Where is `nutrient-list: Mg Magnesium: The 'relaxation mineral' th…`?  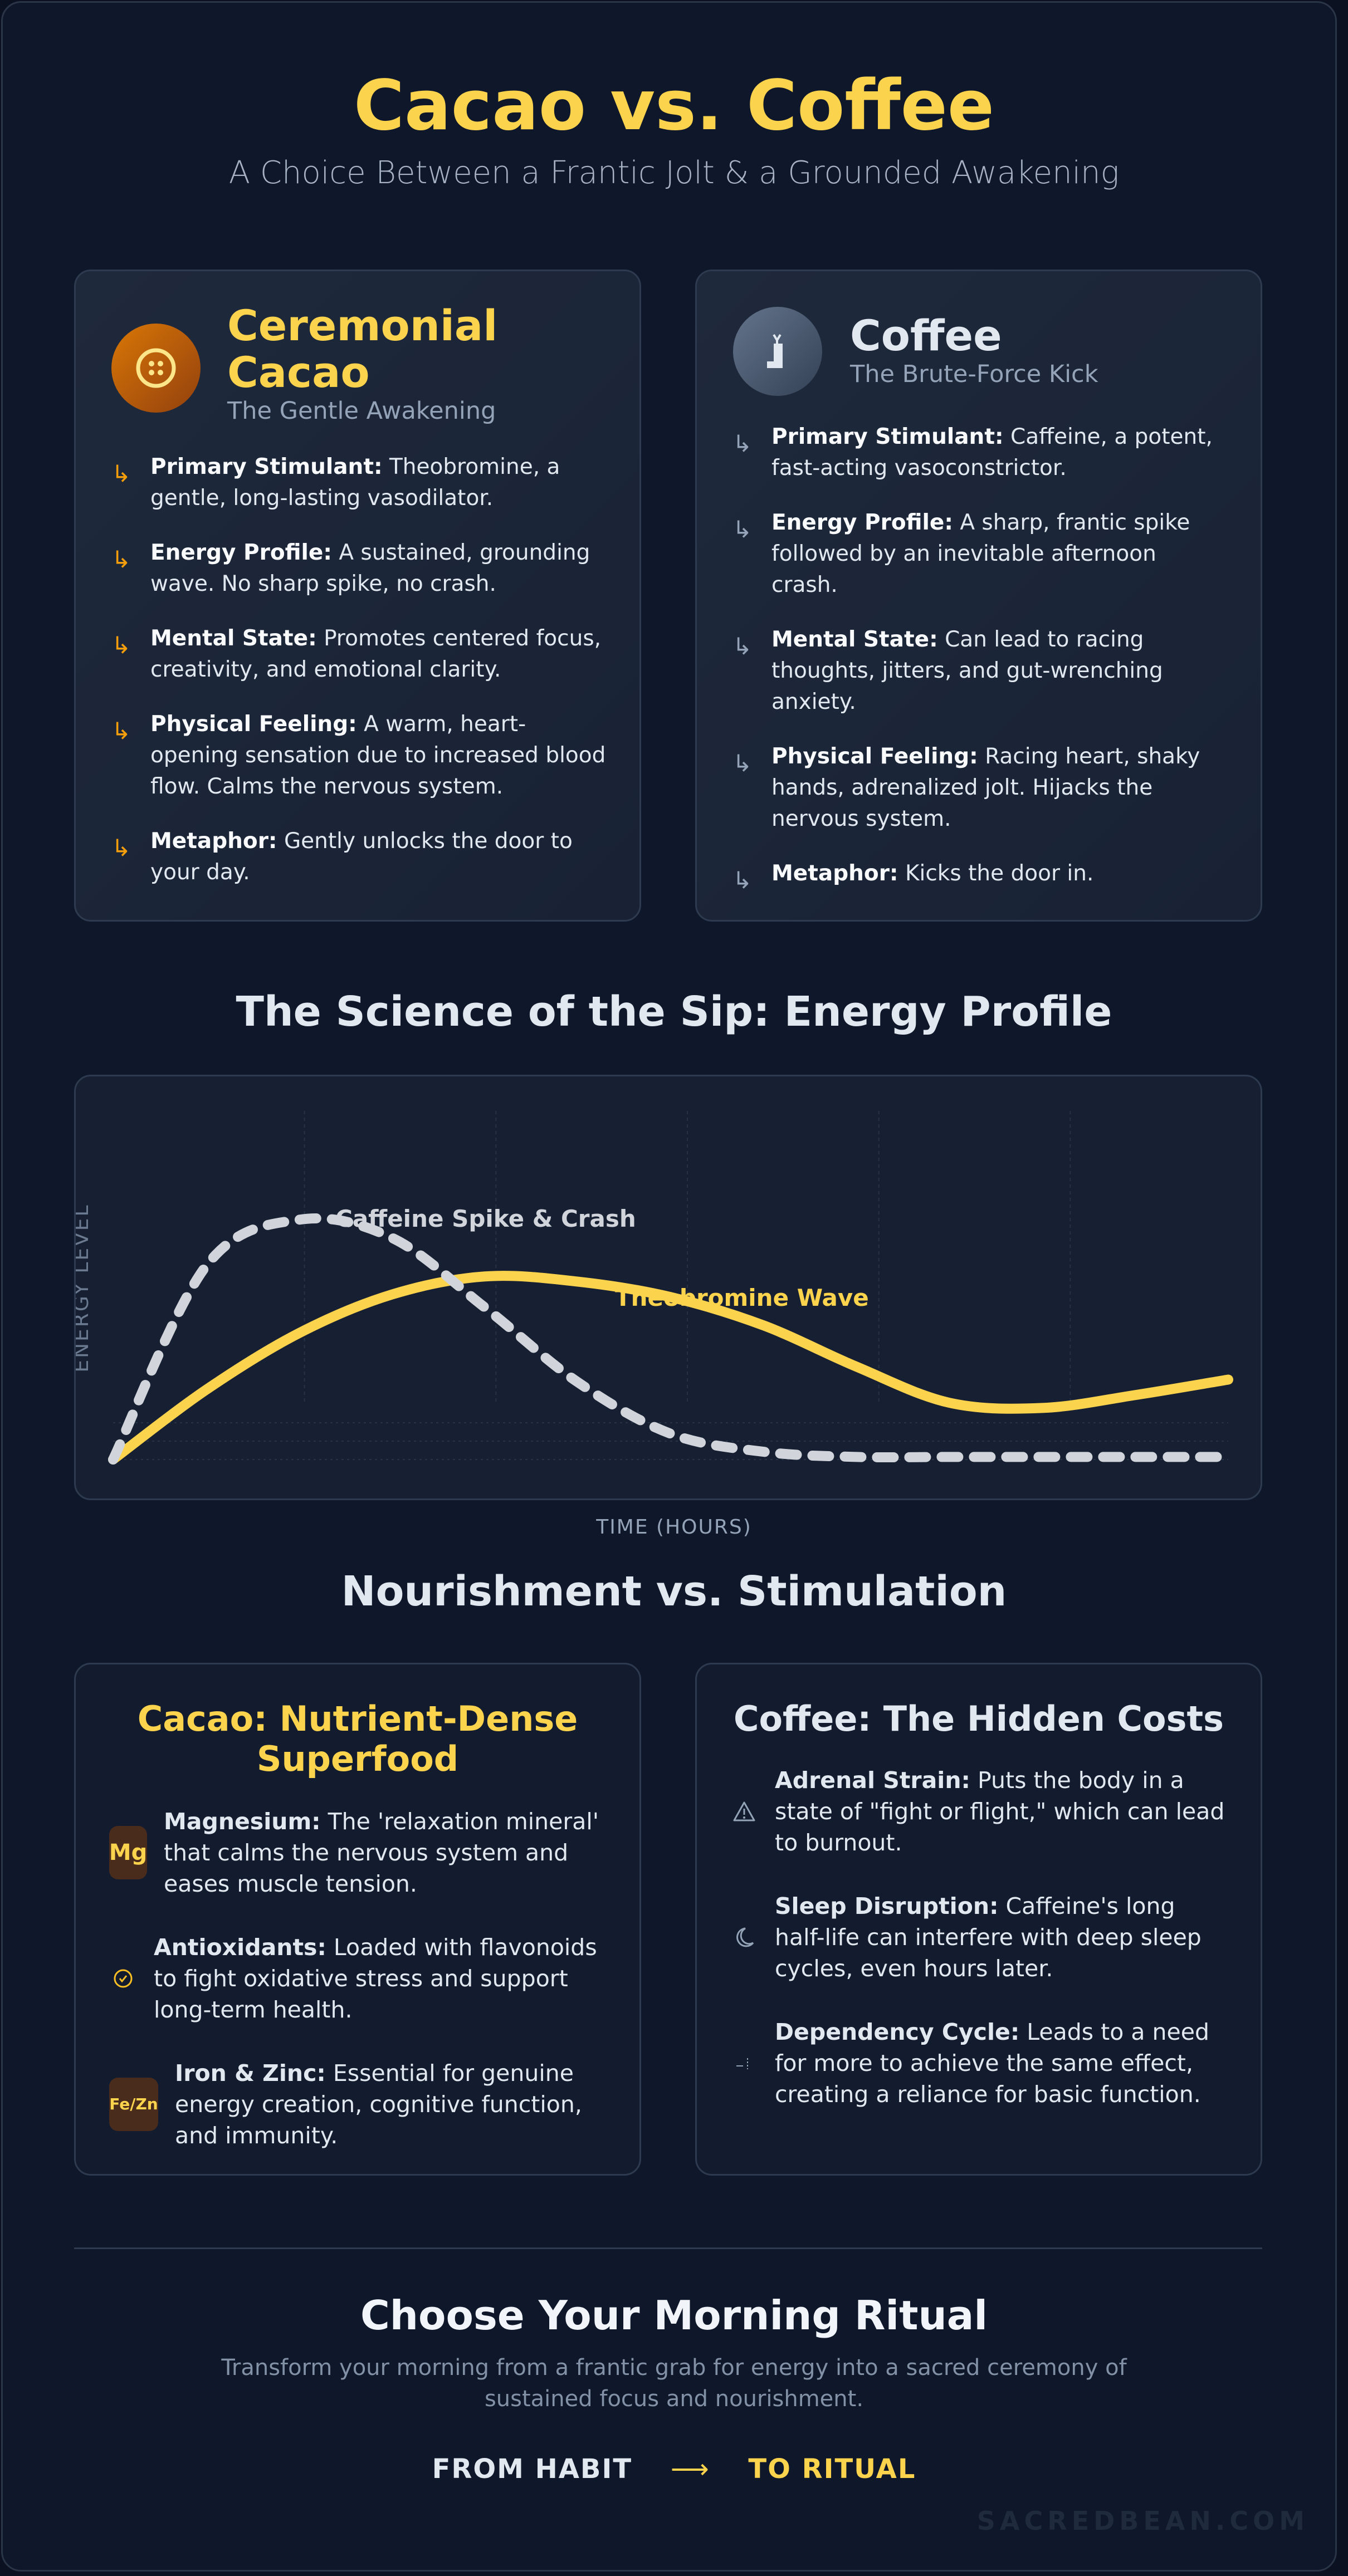 nutrient-list: Mg Magnesium: The 'relaxation mineral' th… is located at coordinates (357, 1994).